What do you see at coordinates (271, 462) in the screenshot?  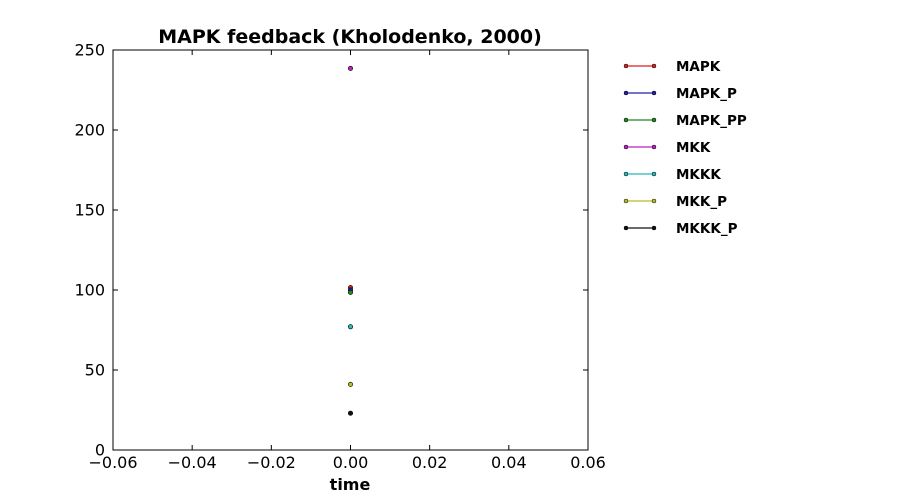 I see `x-tick-label: −0.02` at bounding box center [271, 462].